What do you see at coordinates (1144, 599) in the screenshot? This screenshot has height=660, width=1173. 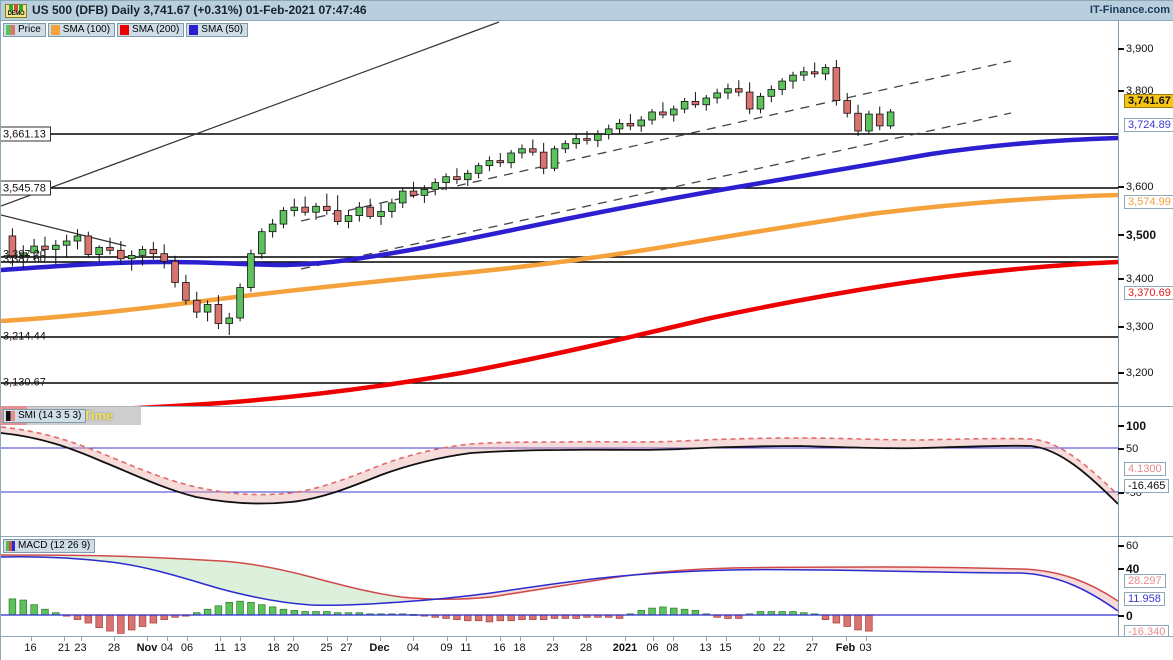 I see `macd-value-badge: 11.958` at bounding box center [1144, 599].